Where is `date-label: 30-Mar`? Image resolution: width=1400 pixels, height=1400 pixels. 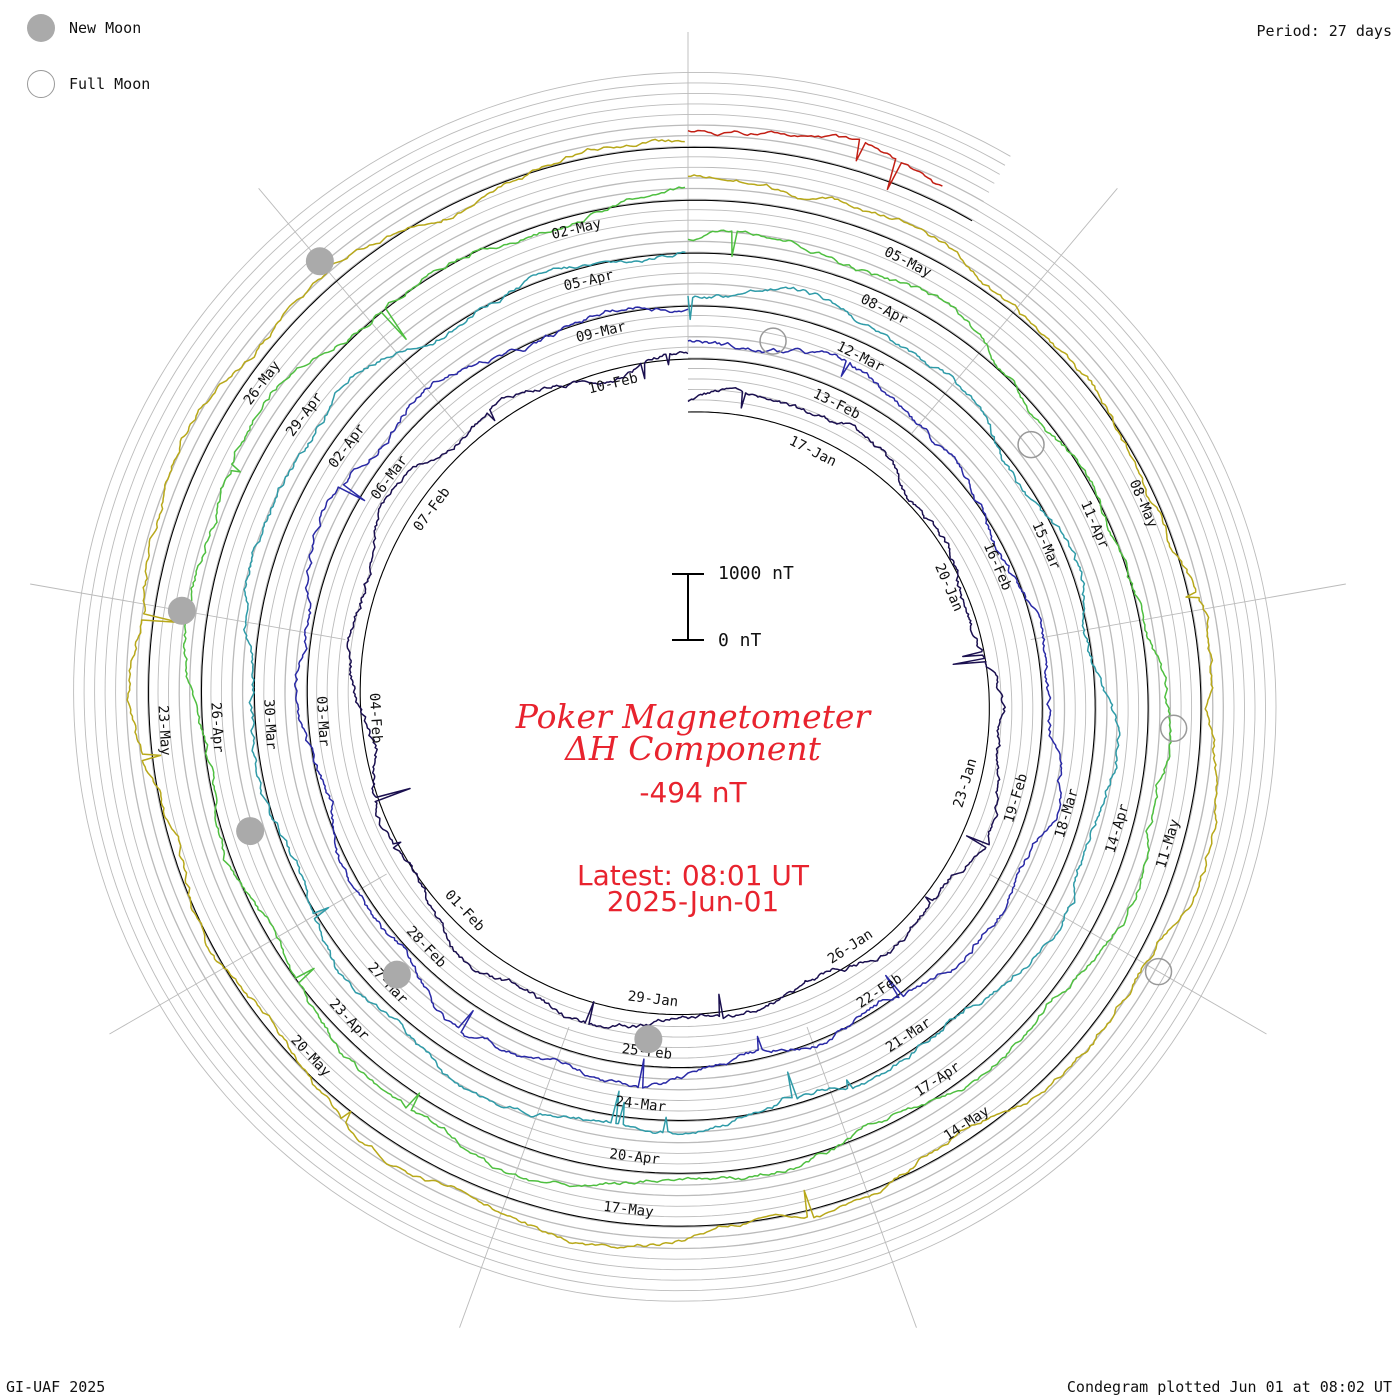
date-label: 30-Mar is located at coordinates (269, 724).